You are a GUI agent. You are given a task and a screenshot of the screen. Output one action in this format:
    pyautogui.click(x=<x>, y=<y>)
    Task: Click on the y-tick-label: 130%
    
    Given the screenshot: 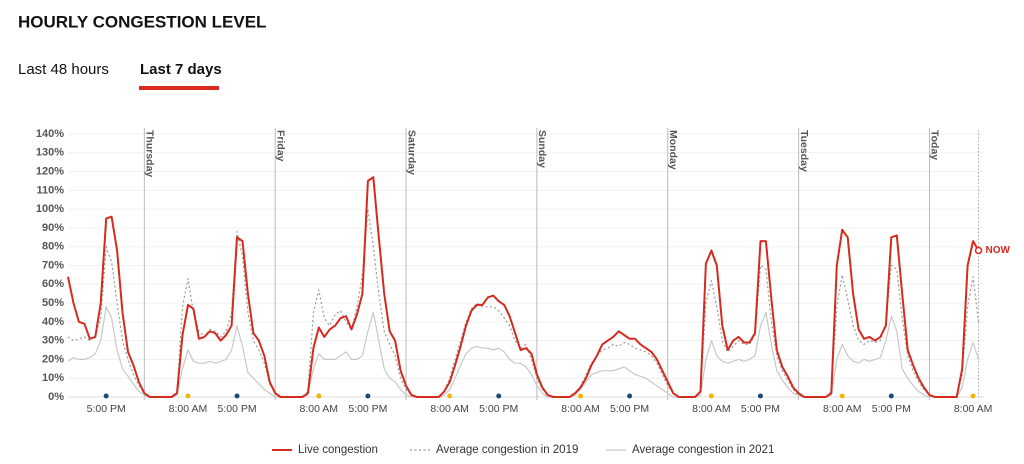 What is the action you would take?
    pyautogui.click(x=50, y=153)
    